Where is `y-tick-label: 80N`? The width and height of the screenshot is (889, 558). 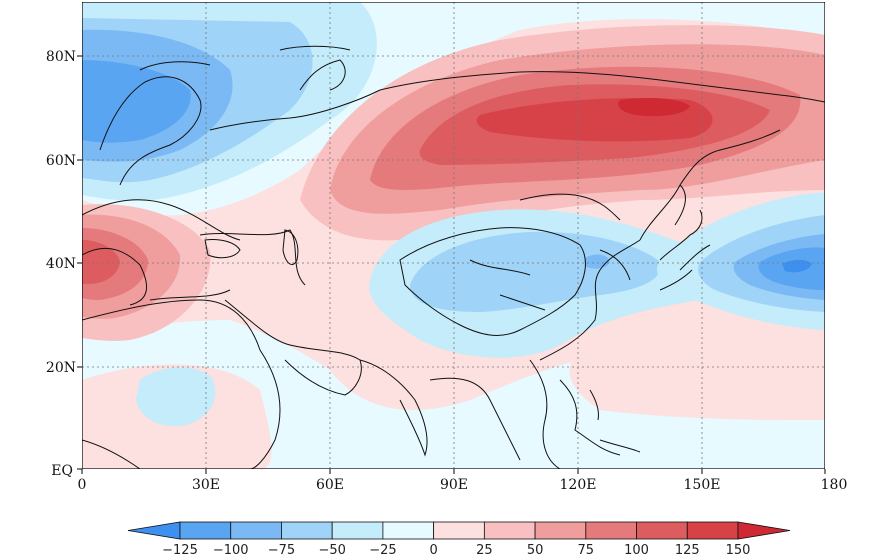 y-tick-label: 80N is located at coordinates (61, 57).